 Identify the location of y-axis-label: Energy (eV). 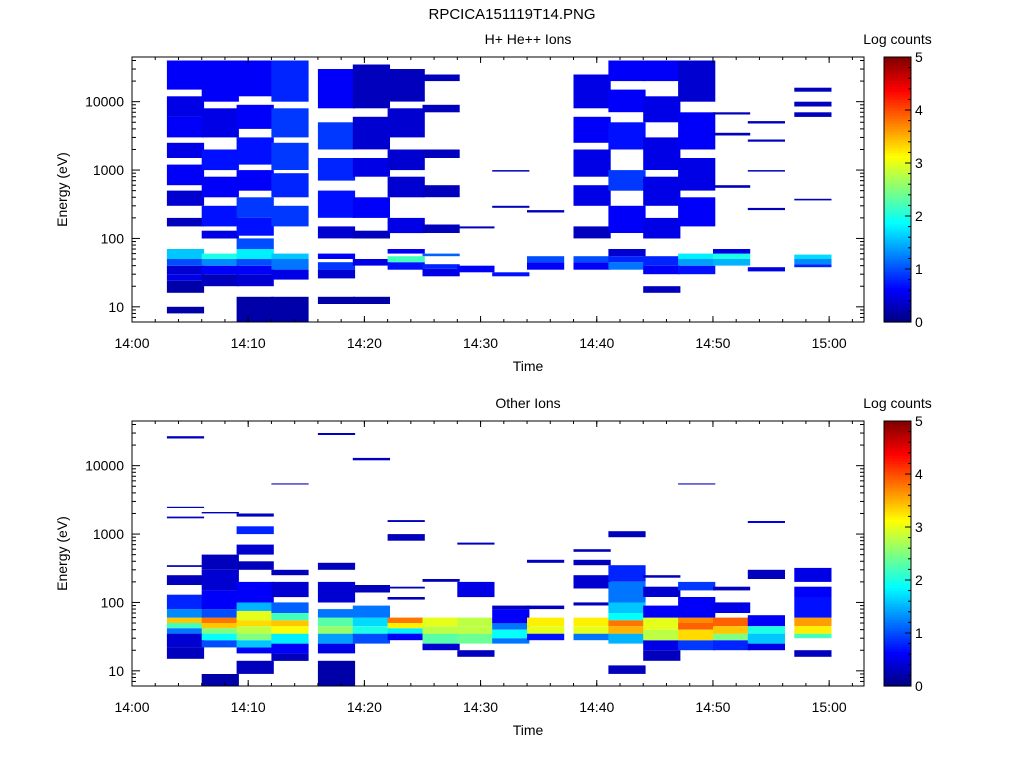
(62, 553).